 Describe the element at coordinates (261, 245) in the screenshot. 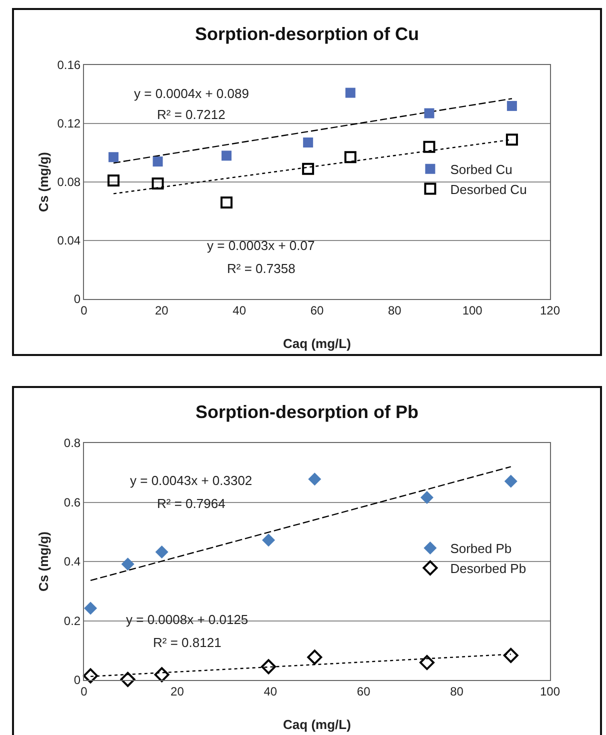

I see `annotation: y = 0.0003x + 0.07` at that location.